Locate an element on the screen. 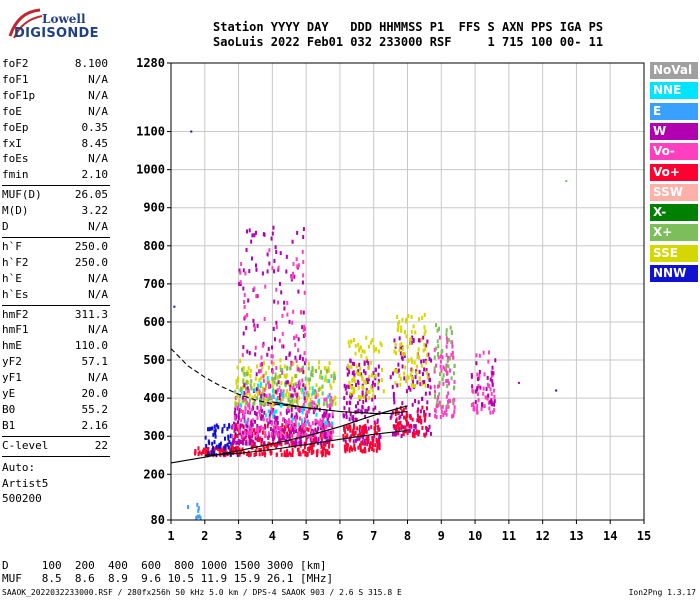 This screenshot has width=700, height=600. param-row: foF2 8.100 is located at coordinates (55, 65).